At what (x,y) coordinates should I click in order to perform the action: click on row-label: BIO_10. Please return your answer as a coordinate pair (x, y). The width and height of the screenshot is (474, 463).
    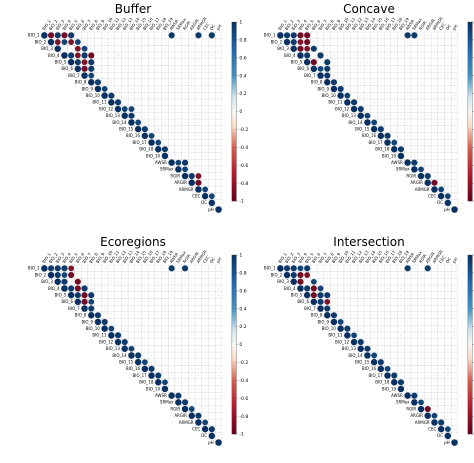
    Looking at the image, I should click on (93, 95).